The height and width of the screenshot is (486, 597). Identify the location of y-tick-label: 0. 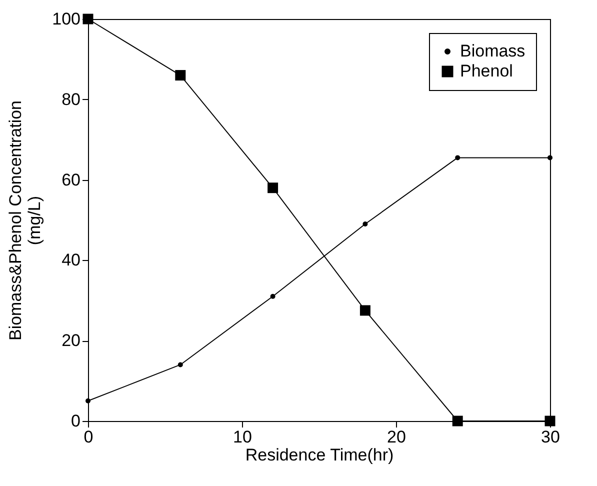
(75, 421).